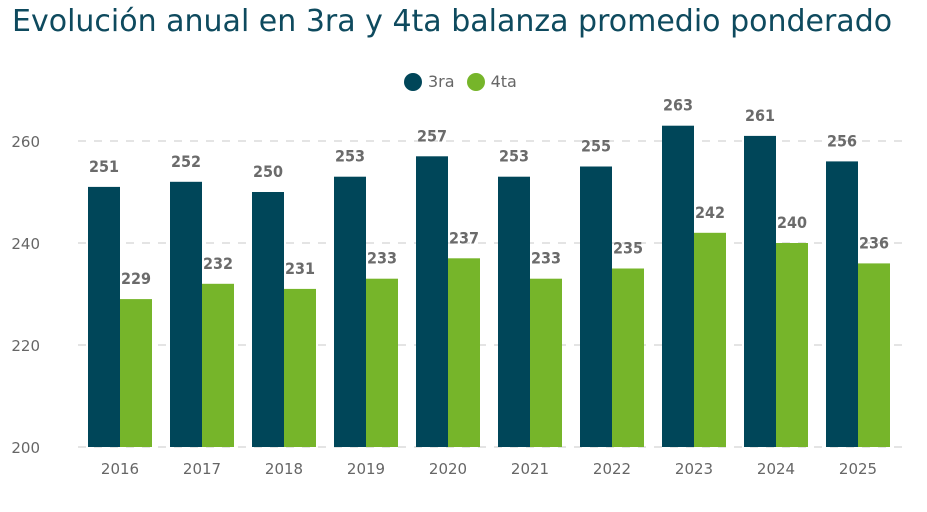  What do you see at coordinates (464, 352) in the screenshot?
I see `bar-4ta-2020` at bounding box center [464, 352].